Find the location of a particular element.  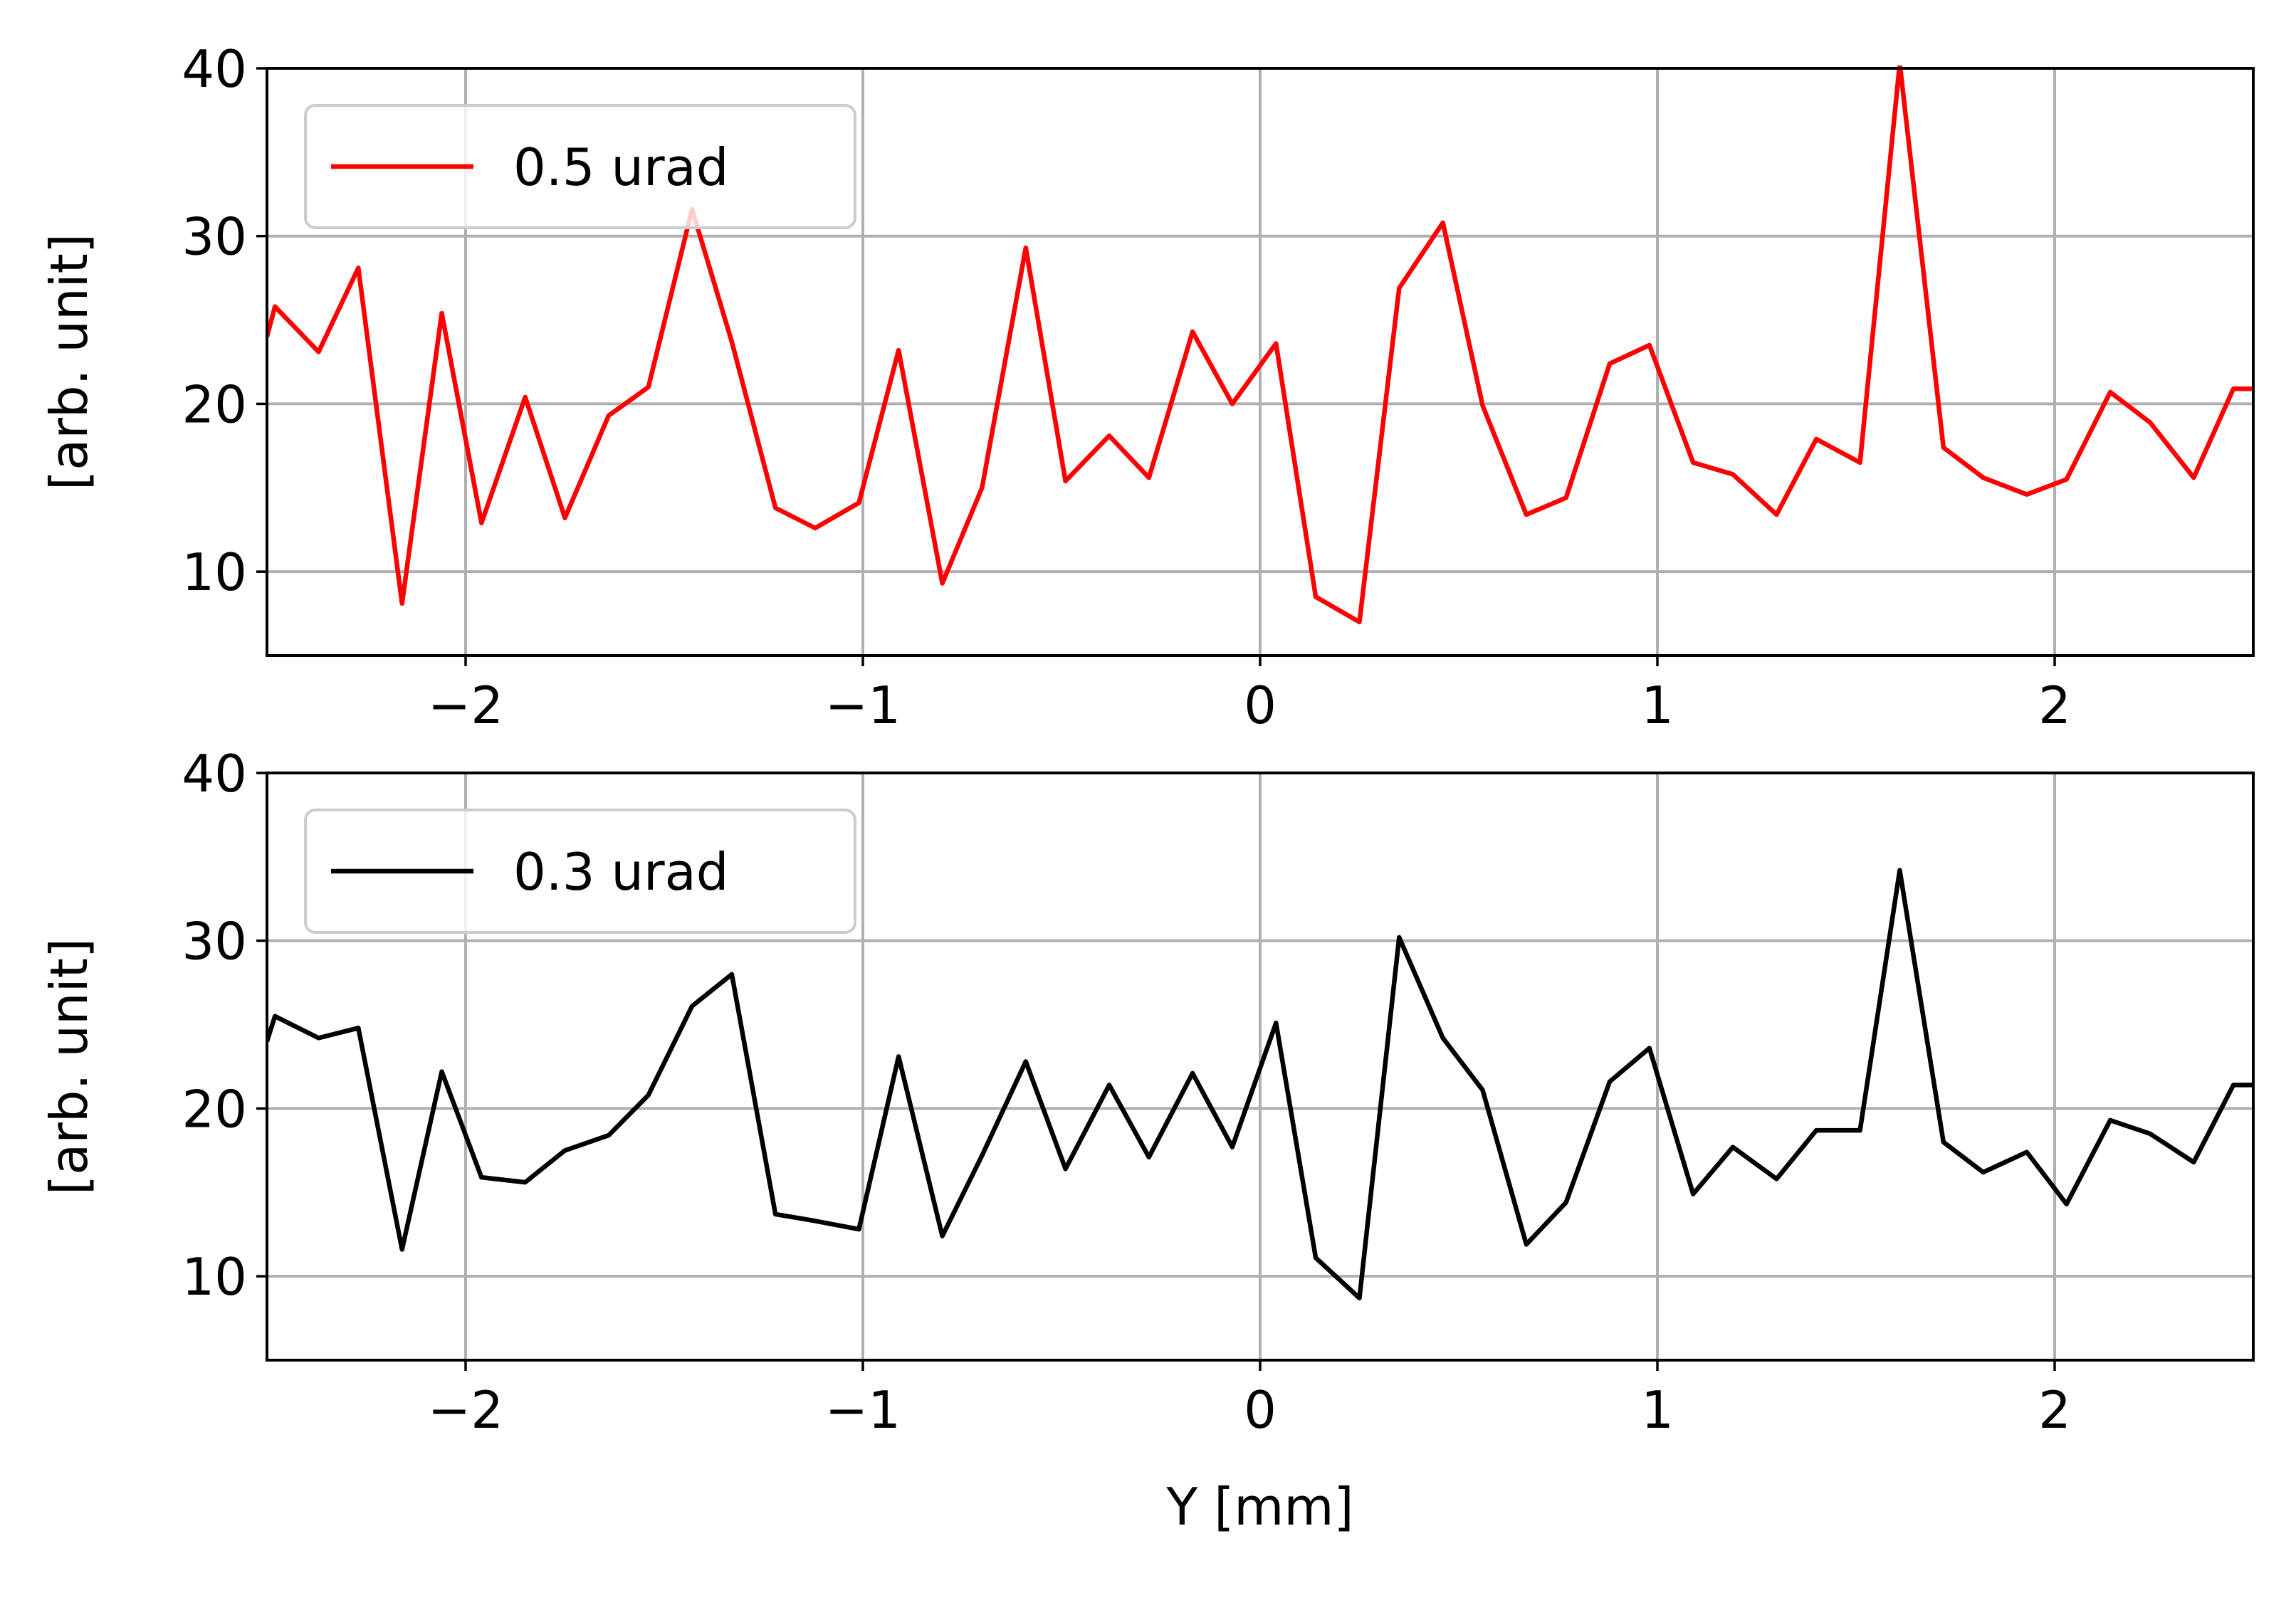

legend: 0.3 urad is located at coordinates (580, 872).